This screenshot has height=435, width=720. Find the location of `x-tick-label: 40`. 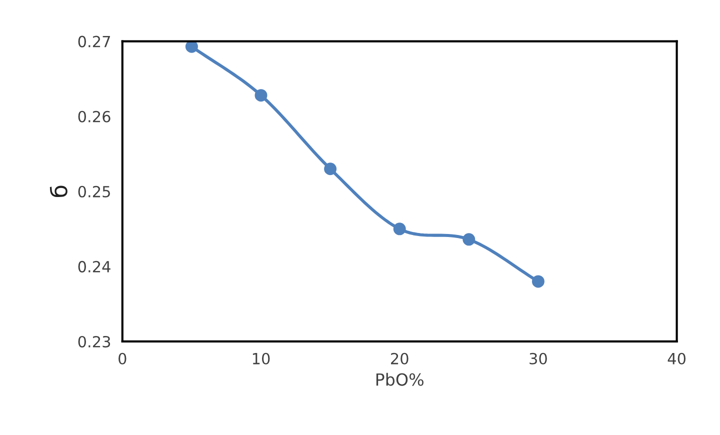

x-tick-label: 40 is located at coordinates (677, 358).